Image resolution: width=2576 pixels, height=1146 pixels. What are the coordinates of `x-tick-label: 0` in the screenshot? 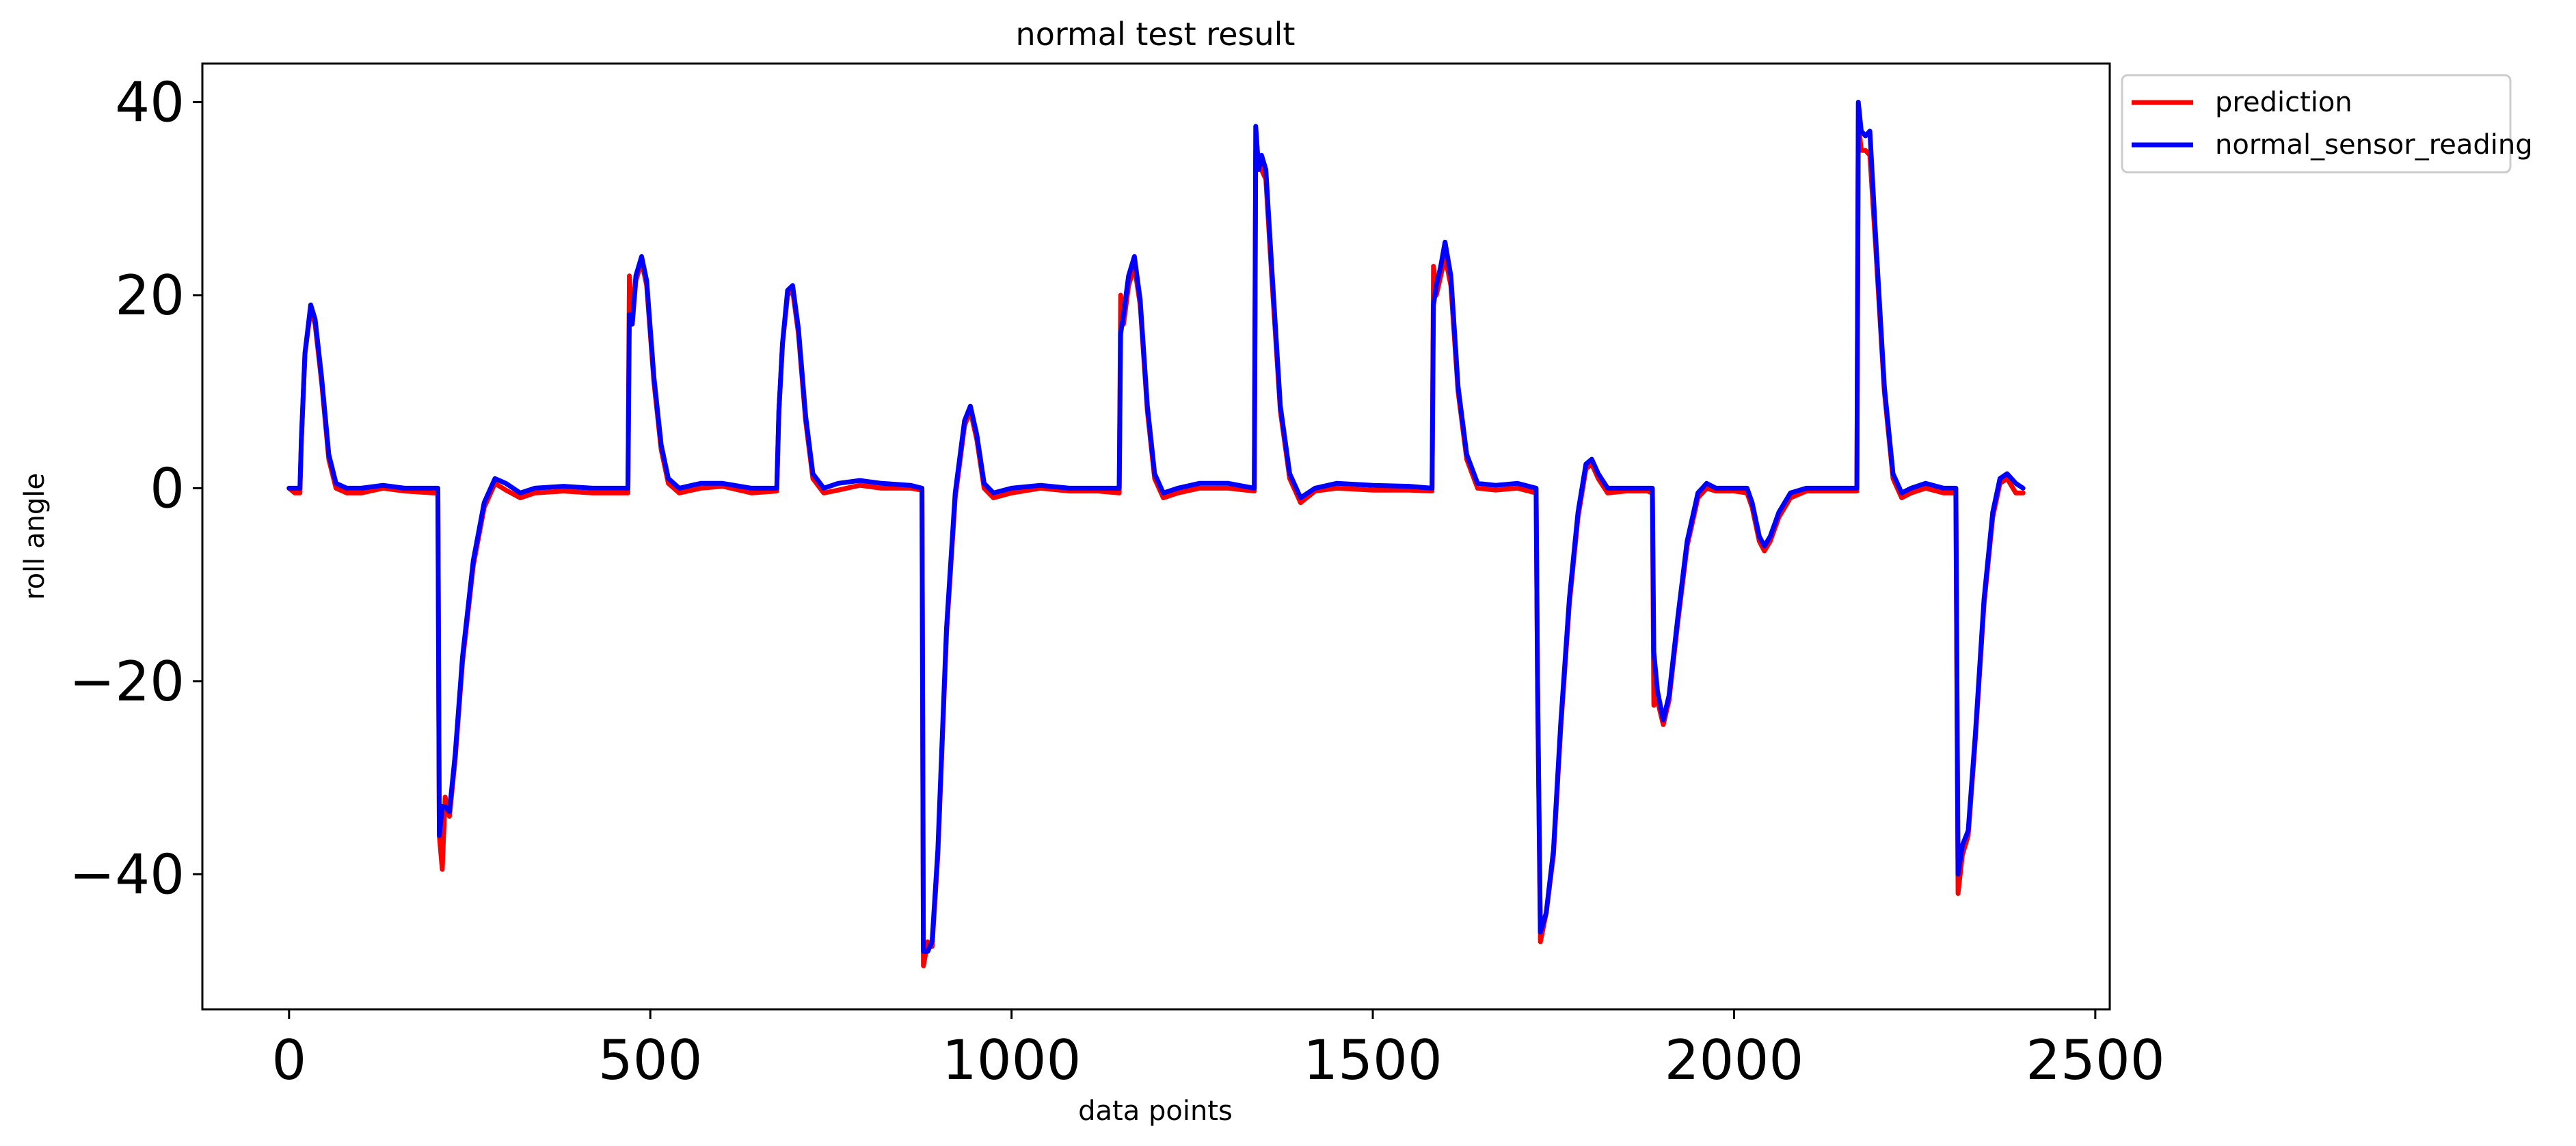 It's located at (288, 1060).